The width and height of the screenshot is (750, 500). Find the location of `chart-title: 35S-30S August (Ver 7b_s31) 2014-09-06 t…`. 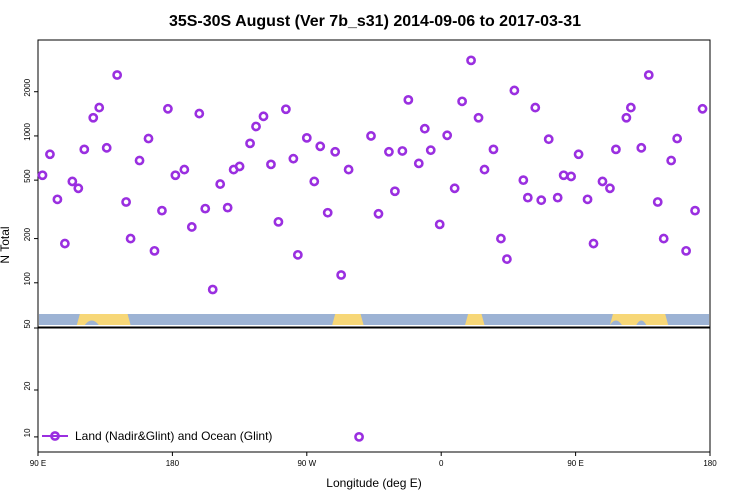

chart-title: 35S-30S August (Ver 7b_s31) 2014-09-06 t… is located at coordinates (375, 21).